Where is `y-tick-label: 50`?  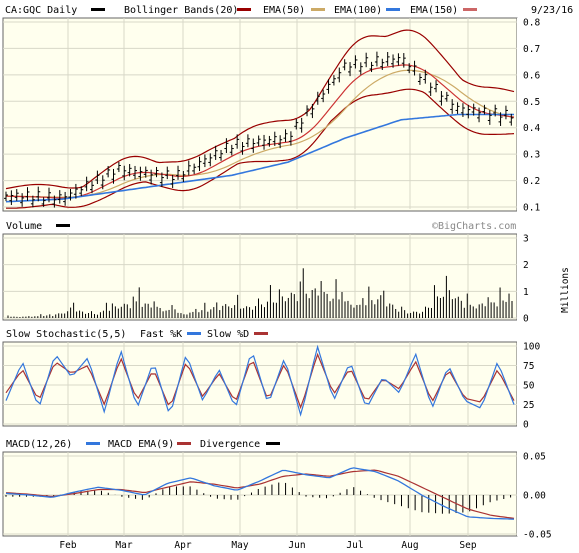
y-tick-label: 50 is located at coordinates (529, 386).